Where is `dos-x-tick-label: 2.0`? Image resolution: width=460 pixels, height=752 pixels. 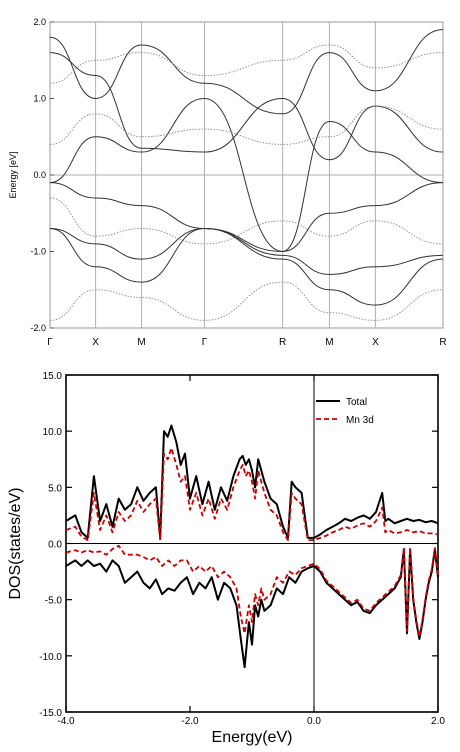
dos-x-tick-label: 2.0 is located at coordinates (438, 721).